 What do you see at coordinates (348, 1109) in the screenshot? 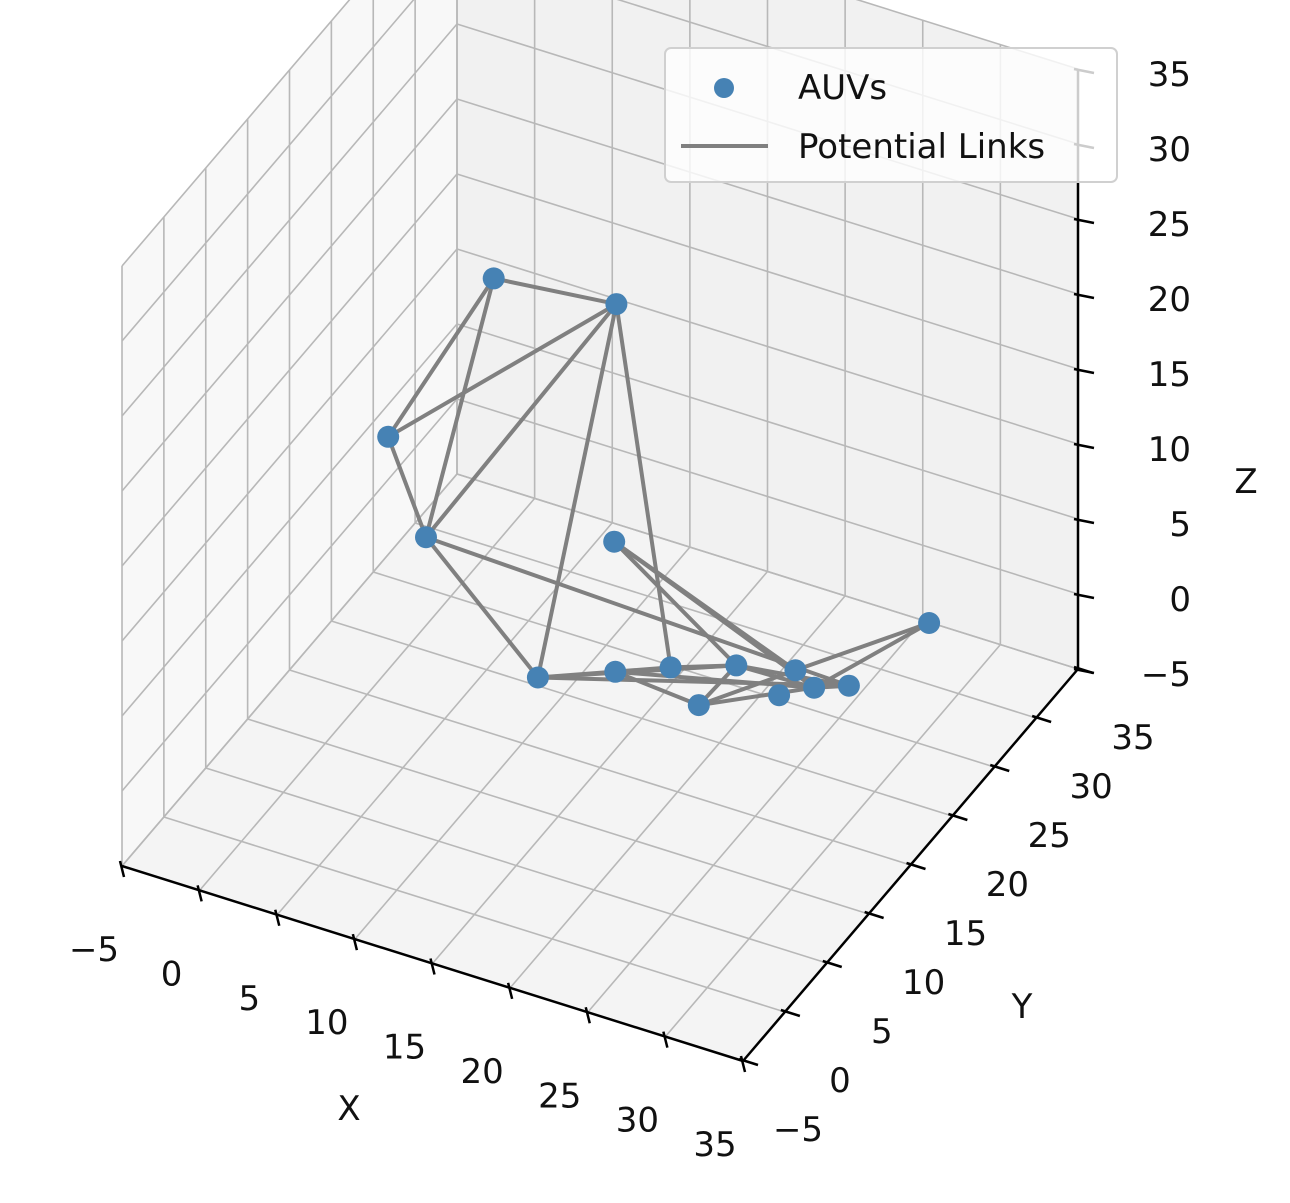
I see `x-axis-label: X` at bounding box center [348, 1109].